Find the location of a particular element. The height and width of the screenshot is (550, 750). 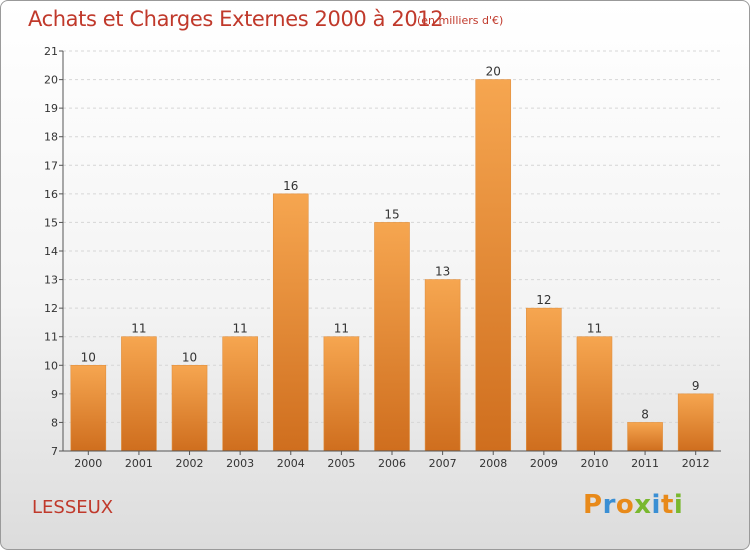

y-tick-label: 9 is located at coordinates (54, 394).